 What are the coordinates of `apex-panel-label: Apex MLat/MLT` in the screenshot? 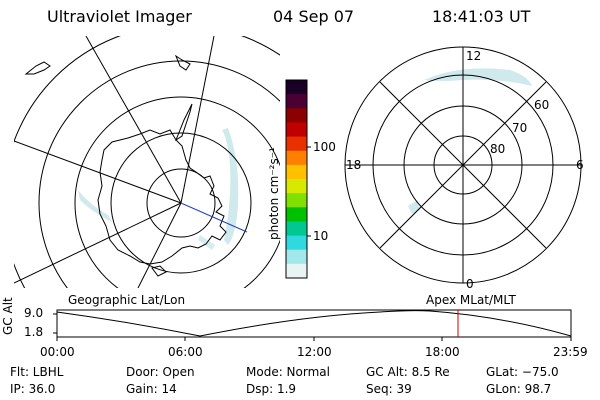 It's located at (471, 300).